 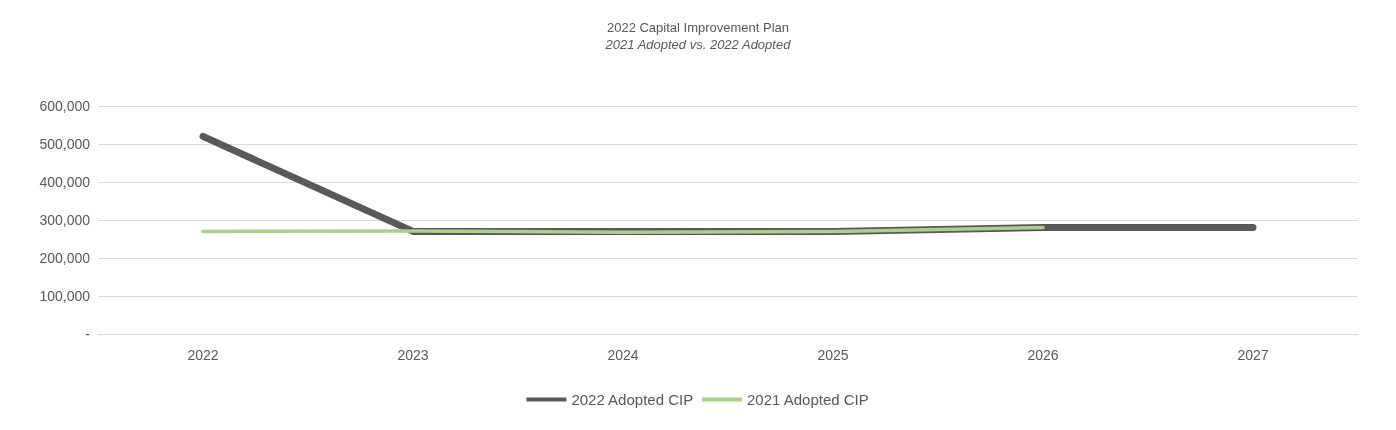 What do you see at coordinates (1043, 355) in the screenshot?
I see `x-tick-label: 2026` at bounding box center [1043, 355].